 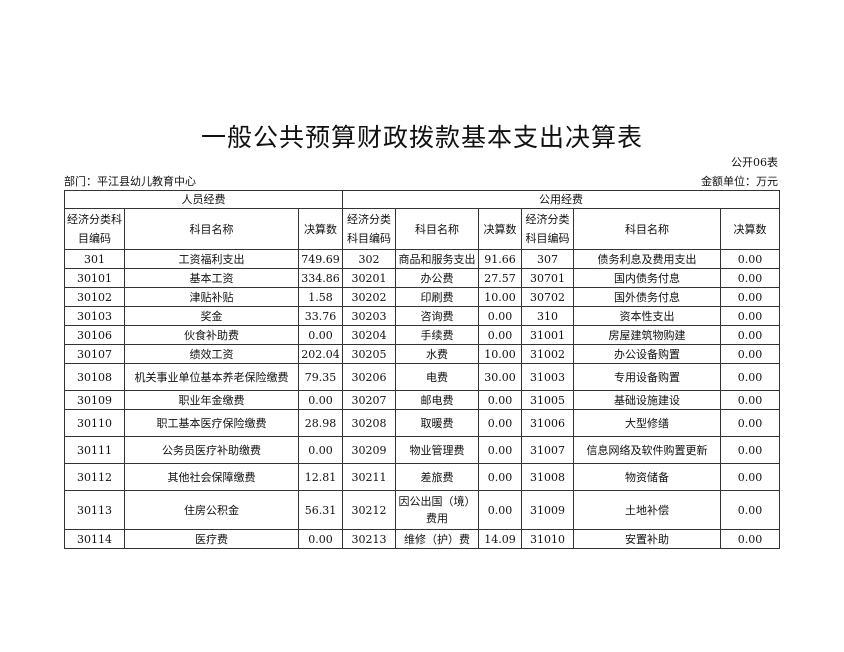 I want to click on cell-code: 31001, so click(x=547, y=335).